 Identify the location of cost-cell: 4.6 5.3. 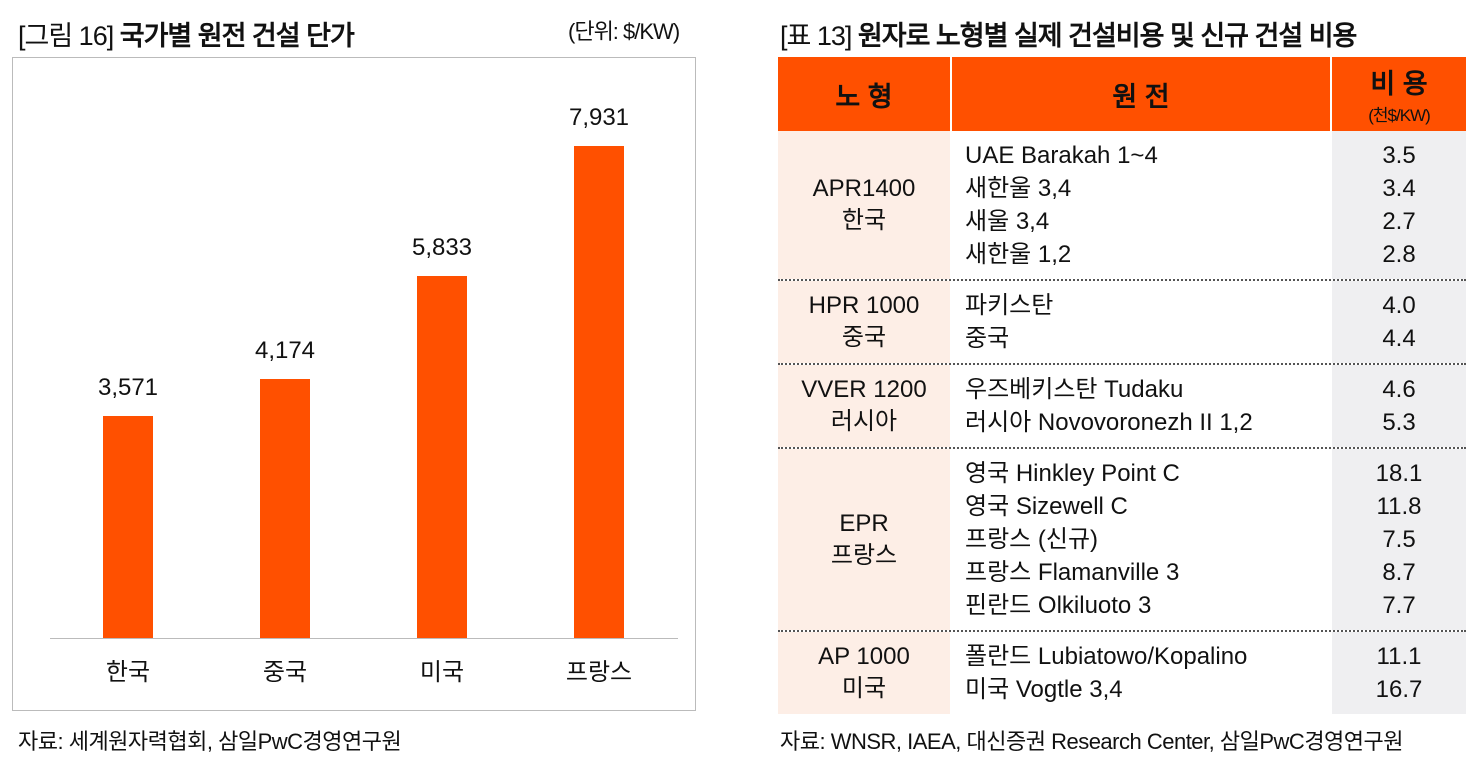
(1399, 406).